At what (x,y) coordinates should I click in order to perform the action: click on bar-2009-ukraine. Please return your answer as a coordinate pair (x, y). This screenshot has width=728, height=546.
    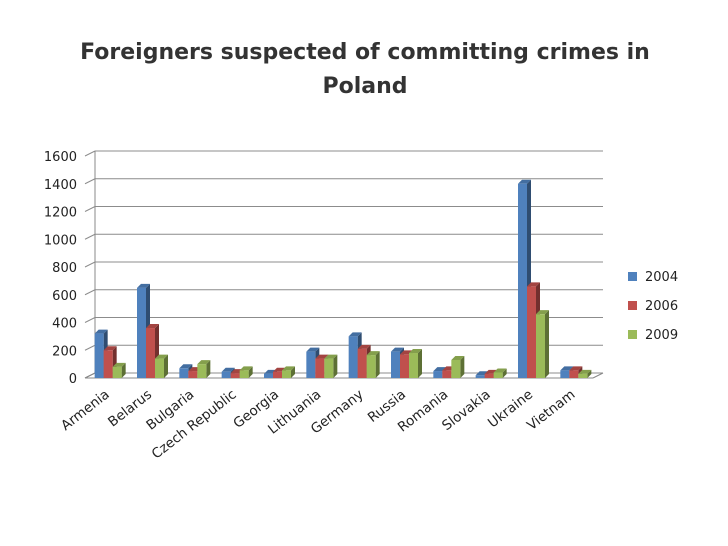
    Looking at the image, I should click on (542, 344).